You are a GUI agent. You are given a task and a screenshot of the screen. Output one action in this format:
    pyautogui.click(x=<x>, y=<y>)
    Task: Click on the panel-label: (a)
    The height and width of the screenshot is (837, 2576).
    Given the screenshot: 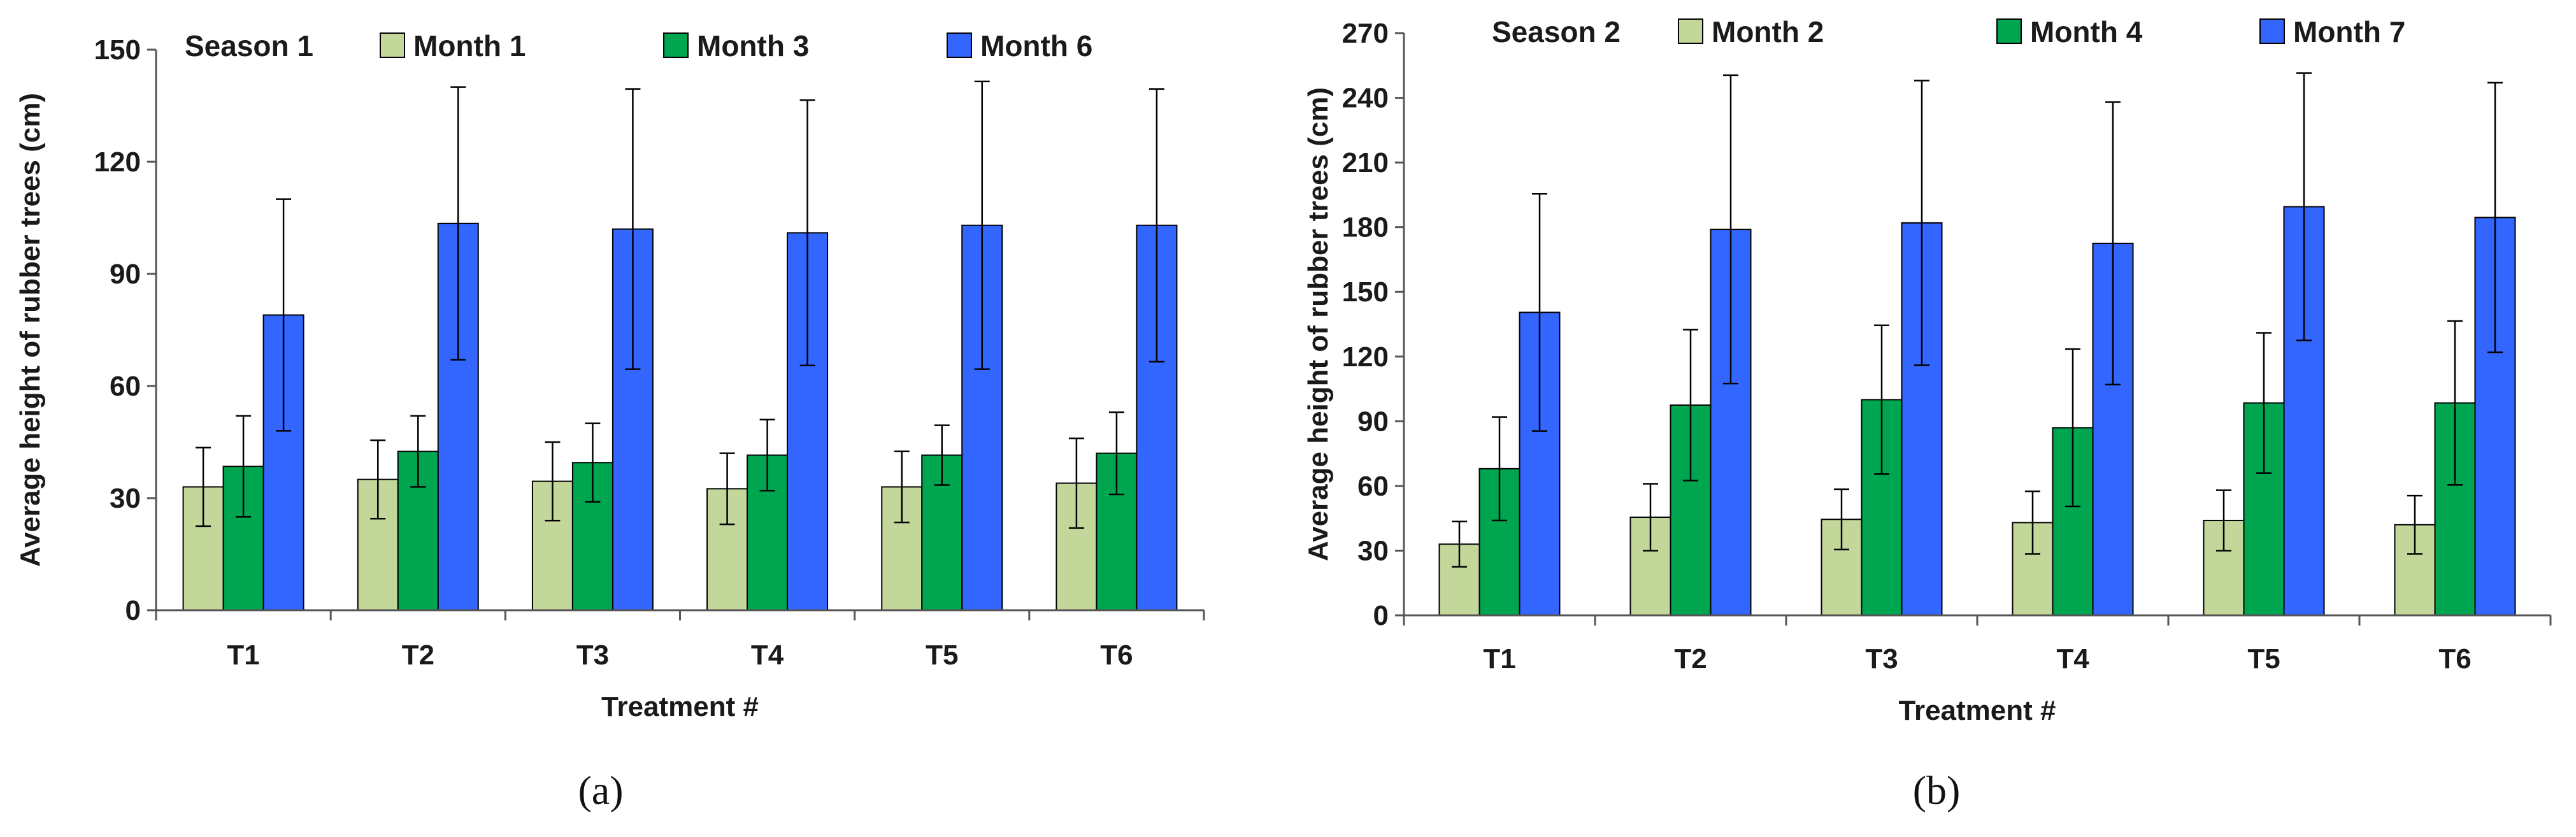 What is the action you would take?
    pyautogui.click(x=600, y=790)
    